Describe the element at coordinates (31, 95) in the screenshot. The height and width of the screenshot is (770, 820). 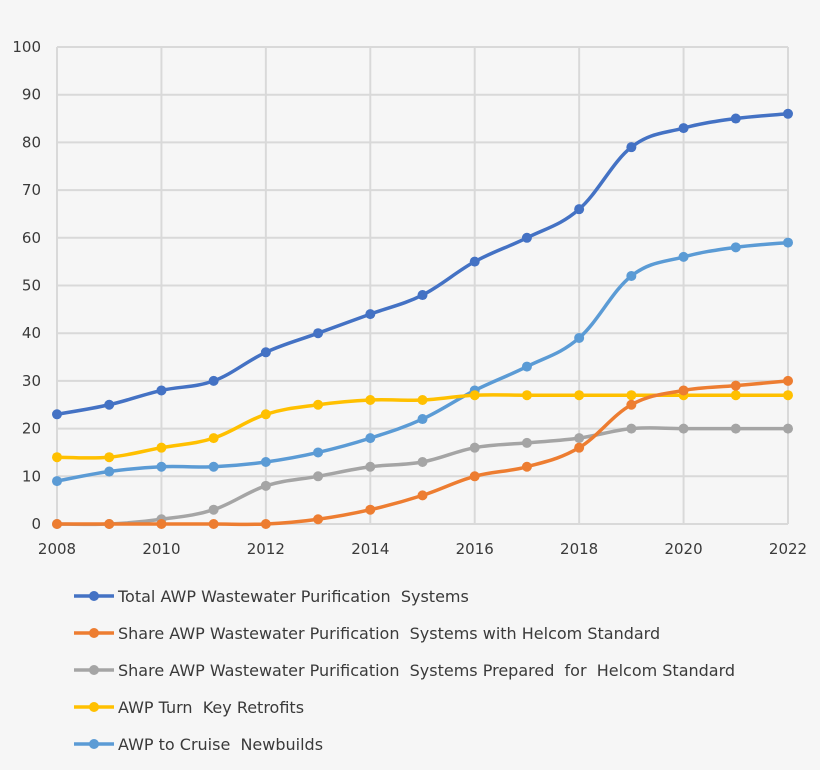
I see `y-tick-label: 90` at that location.